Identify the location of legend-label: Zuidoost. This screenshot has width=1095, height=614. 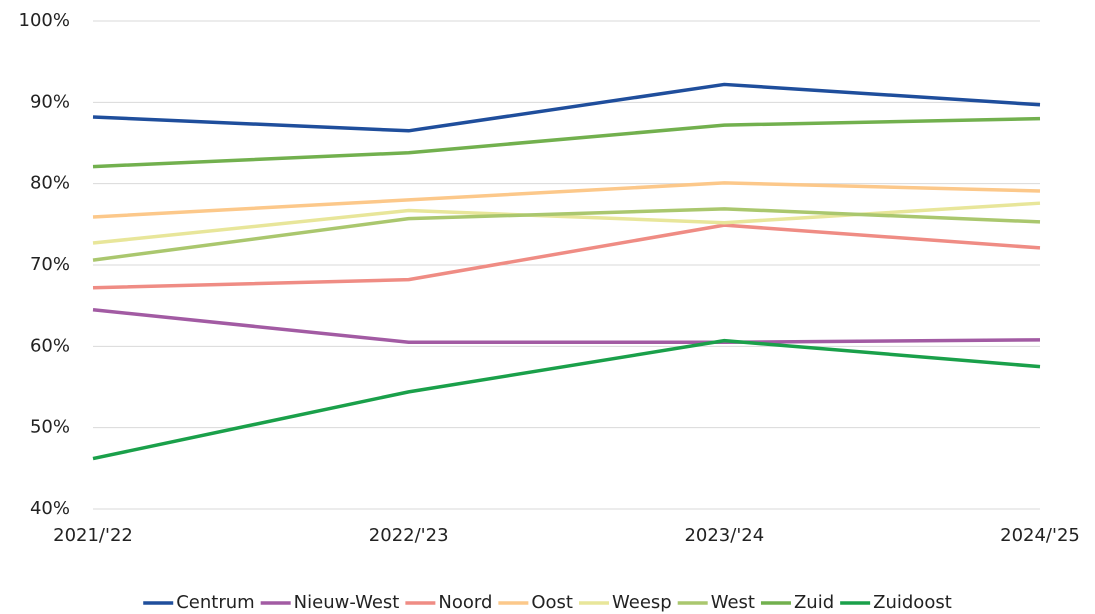
(912, 602).